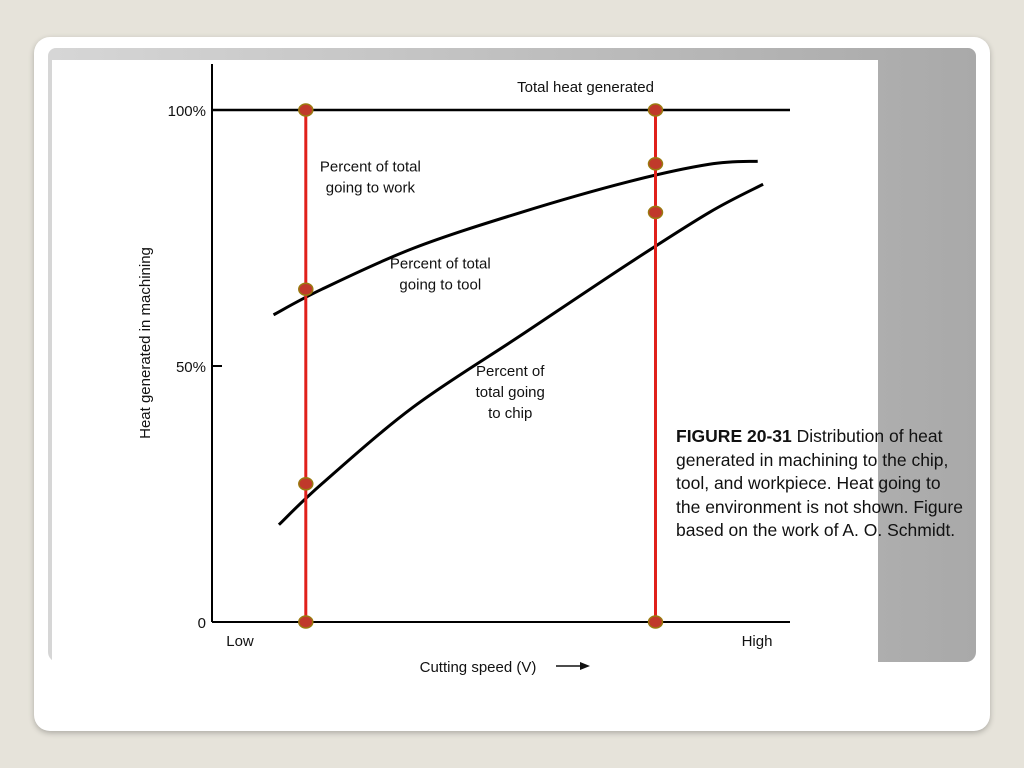 Image resolution: width=1024 pixels, height=768 pixels. Describe the element at coordinates (371, 187) in the screenshot. I see `annotation-line: going to work` at that location.